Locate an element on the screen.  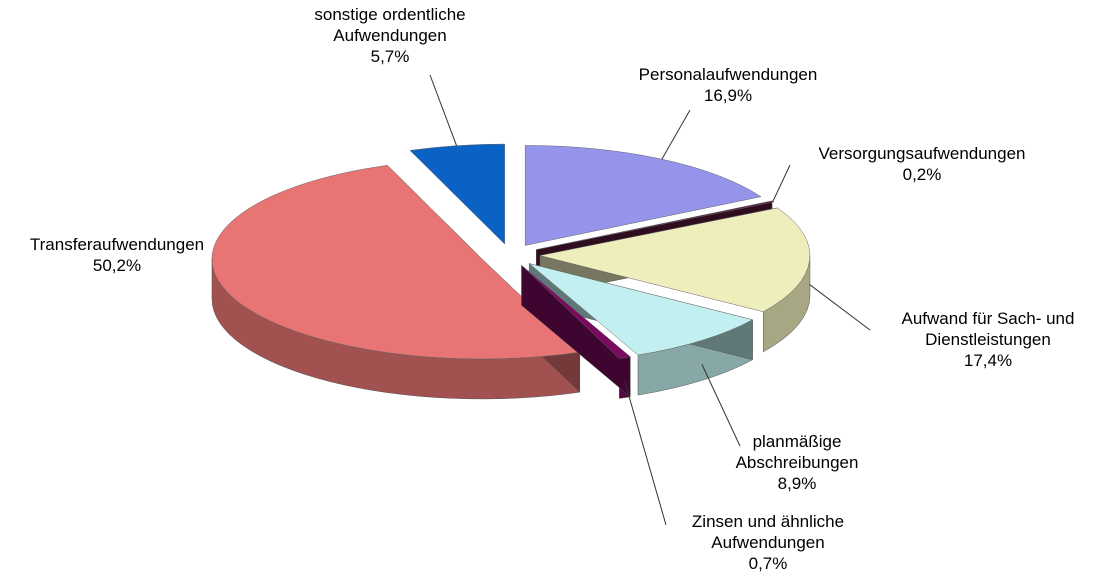
value-label: 0,7% is located at coordinates (768, 563).